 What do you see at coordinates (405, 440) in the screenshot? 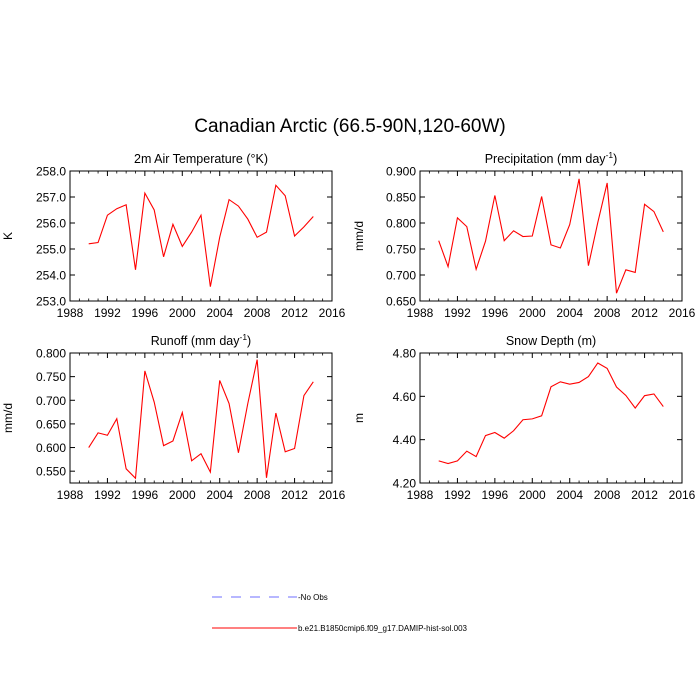
I see `y-tick-label: 4.40` at bounding box center [405, 440].